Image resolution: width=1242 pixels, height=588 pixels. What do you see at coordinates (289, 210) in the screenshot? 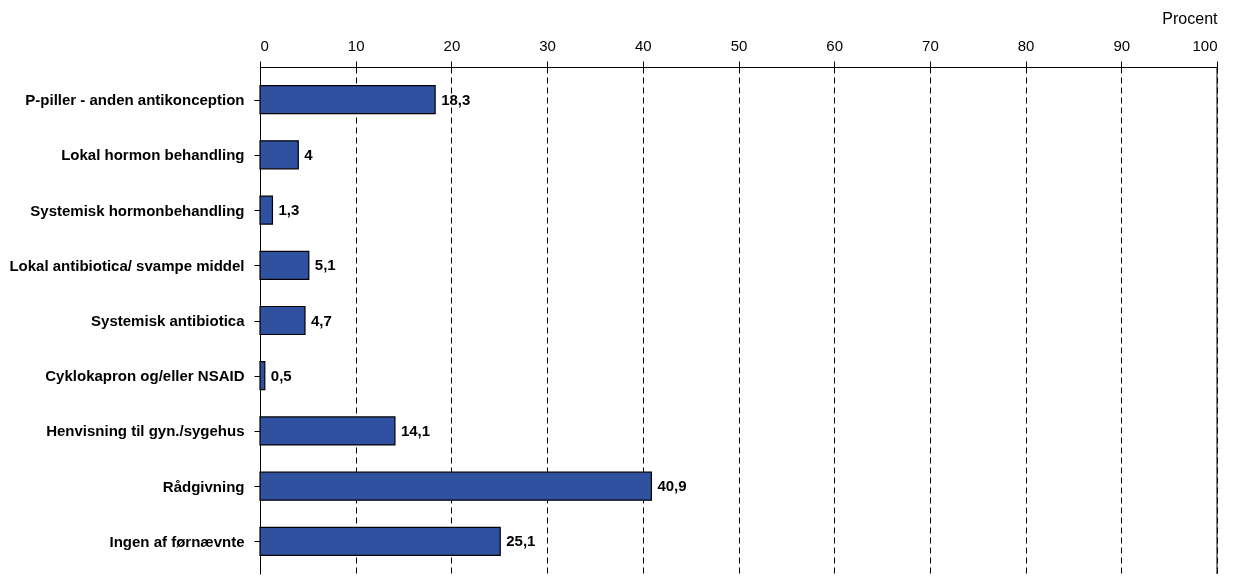
I see `data-label: 1,3` at bounding box center [289, 210].